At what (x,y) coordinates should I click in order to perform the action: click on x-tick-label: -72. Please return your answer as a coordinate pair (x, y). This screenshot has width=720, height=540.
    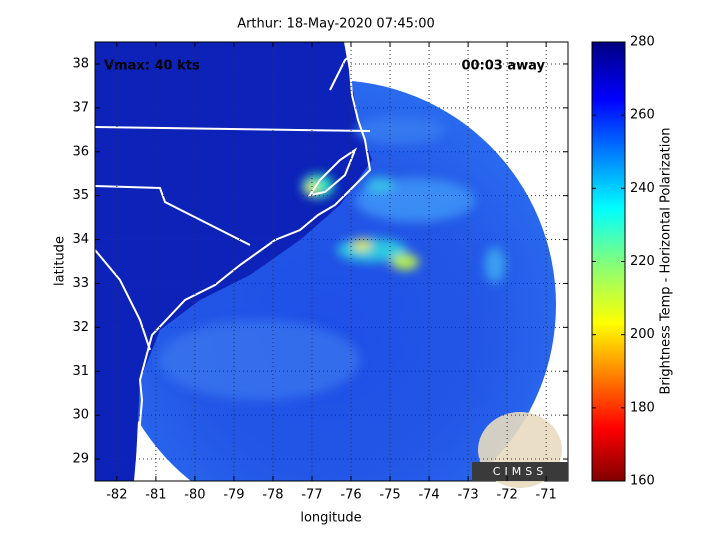
    Looking at the image, I should click on (507, 495).